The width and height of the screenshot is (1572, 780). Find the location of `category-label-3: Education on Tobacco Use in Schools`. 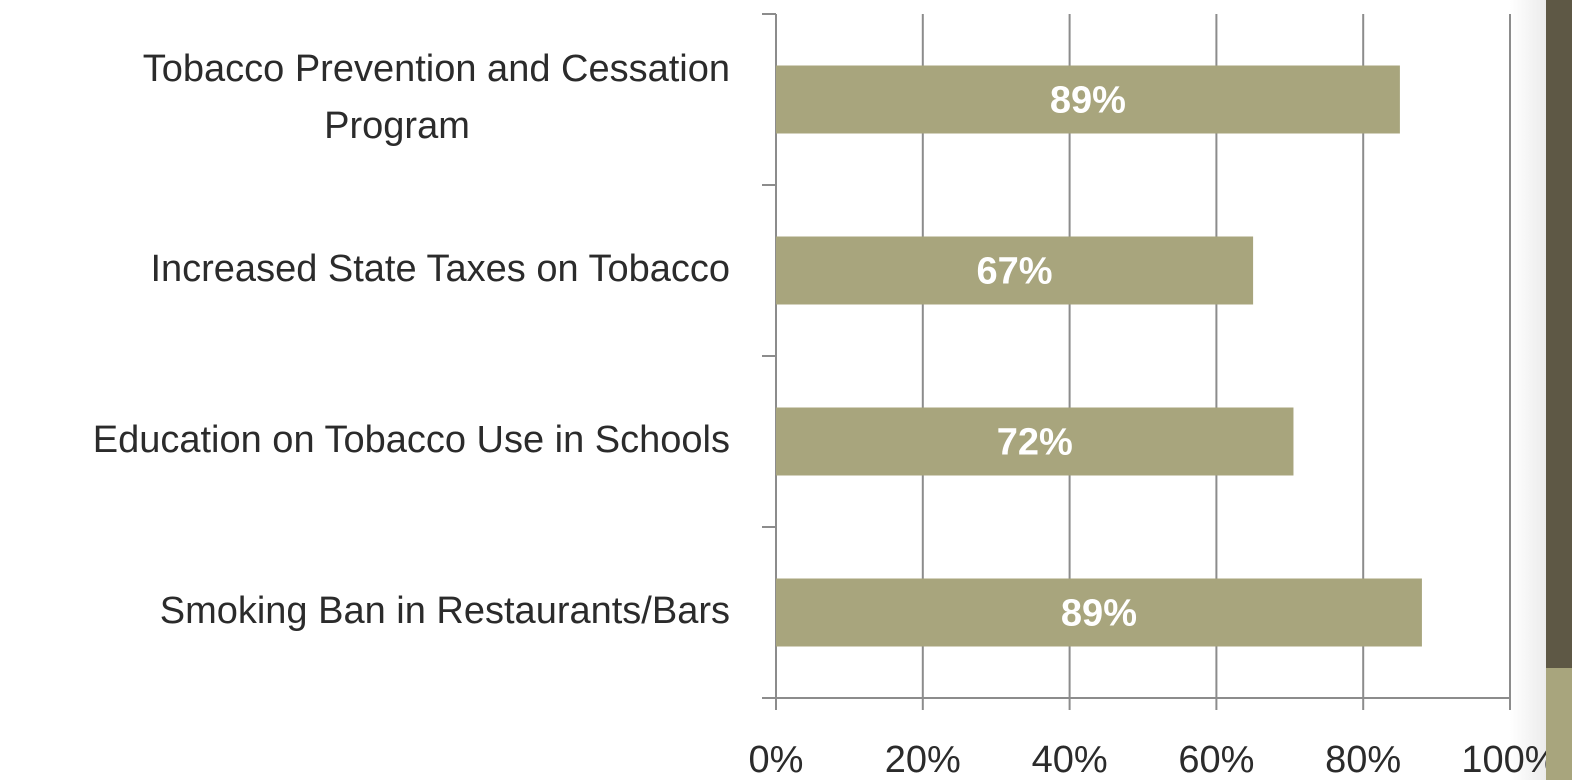

category-label-3: Education on Tobacco Use in Schools is located at coordinates (365, 440).